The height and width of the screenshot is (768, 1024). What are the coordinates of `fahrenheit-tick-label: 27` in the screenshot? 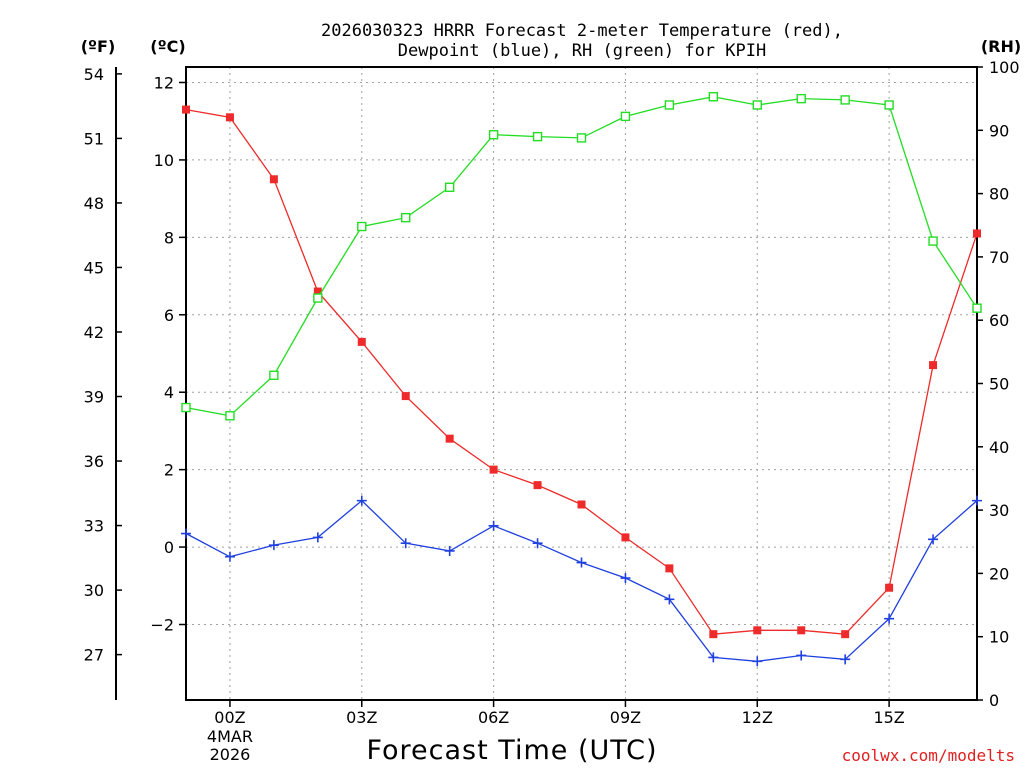 It's located at (94, 655).